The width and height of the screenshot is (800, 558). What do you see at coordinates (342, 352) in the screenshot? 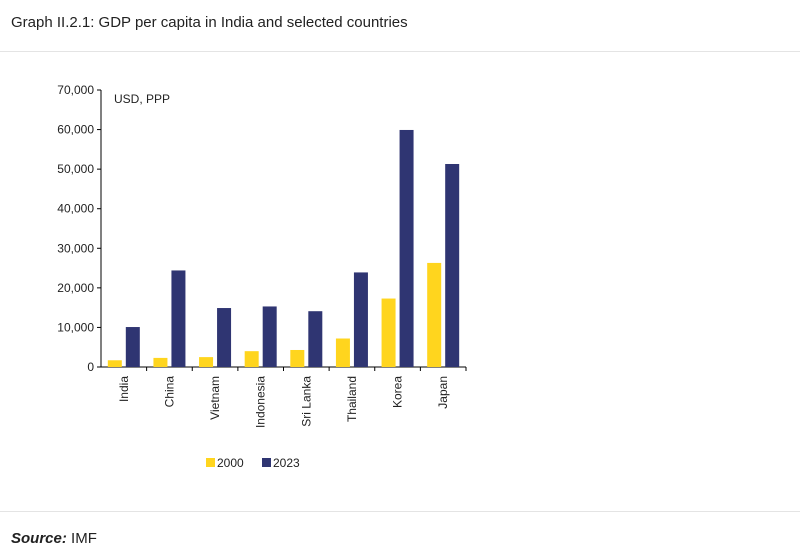
I see `bar-thailand-2000` at bounding box center [342, 352].